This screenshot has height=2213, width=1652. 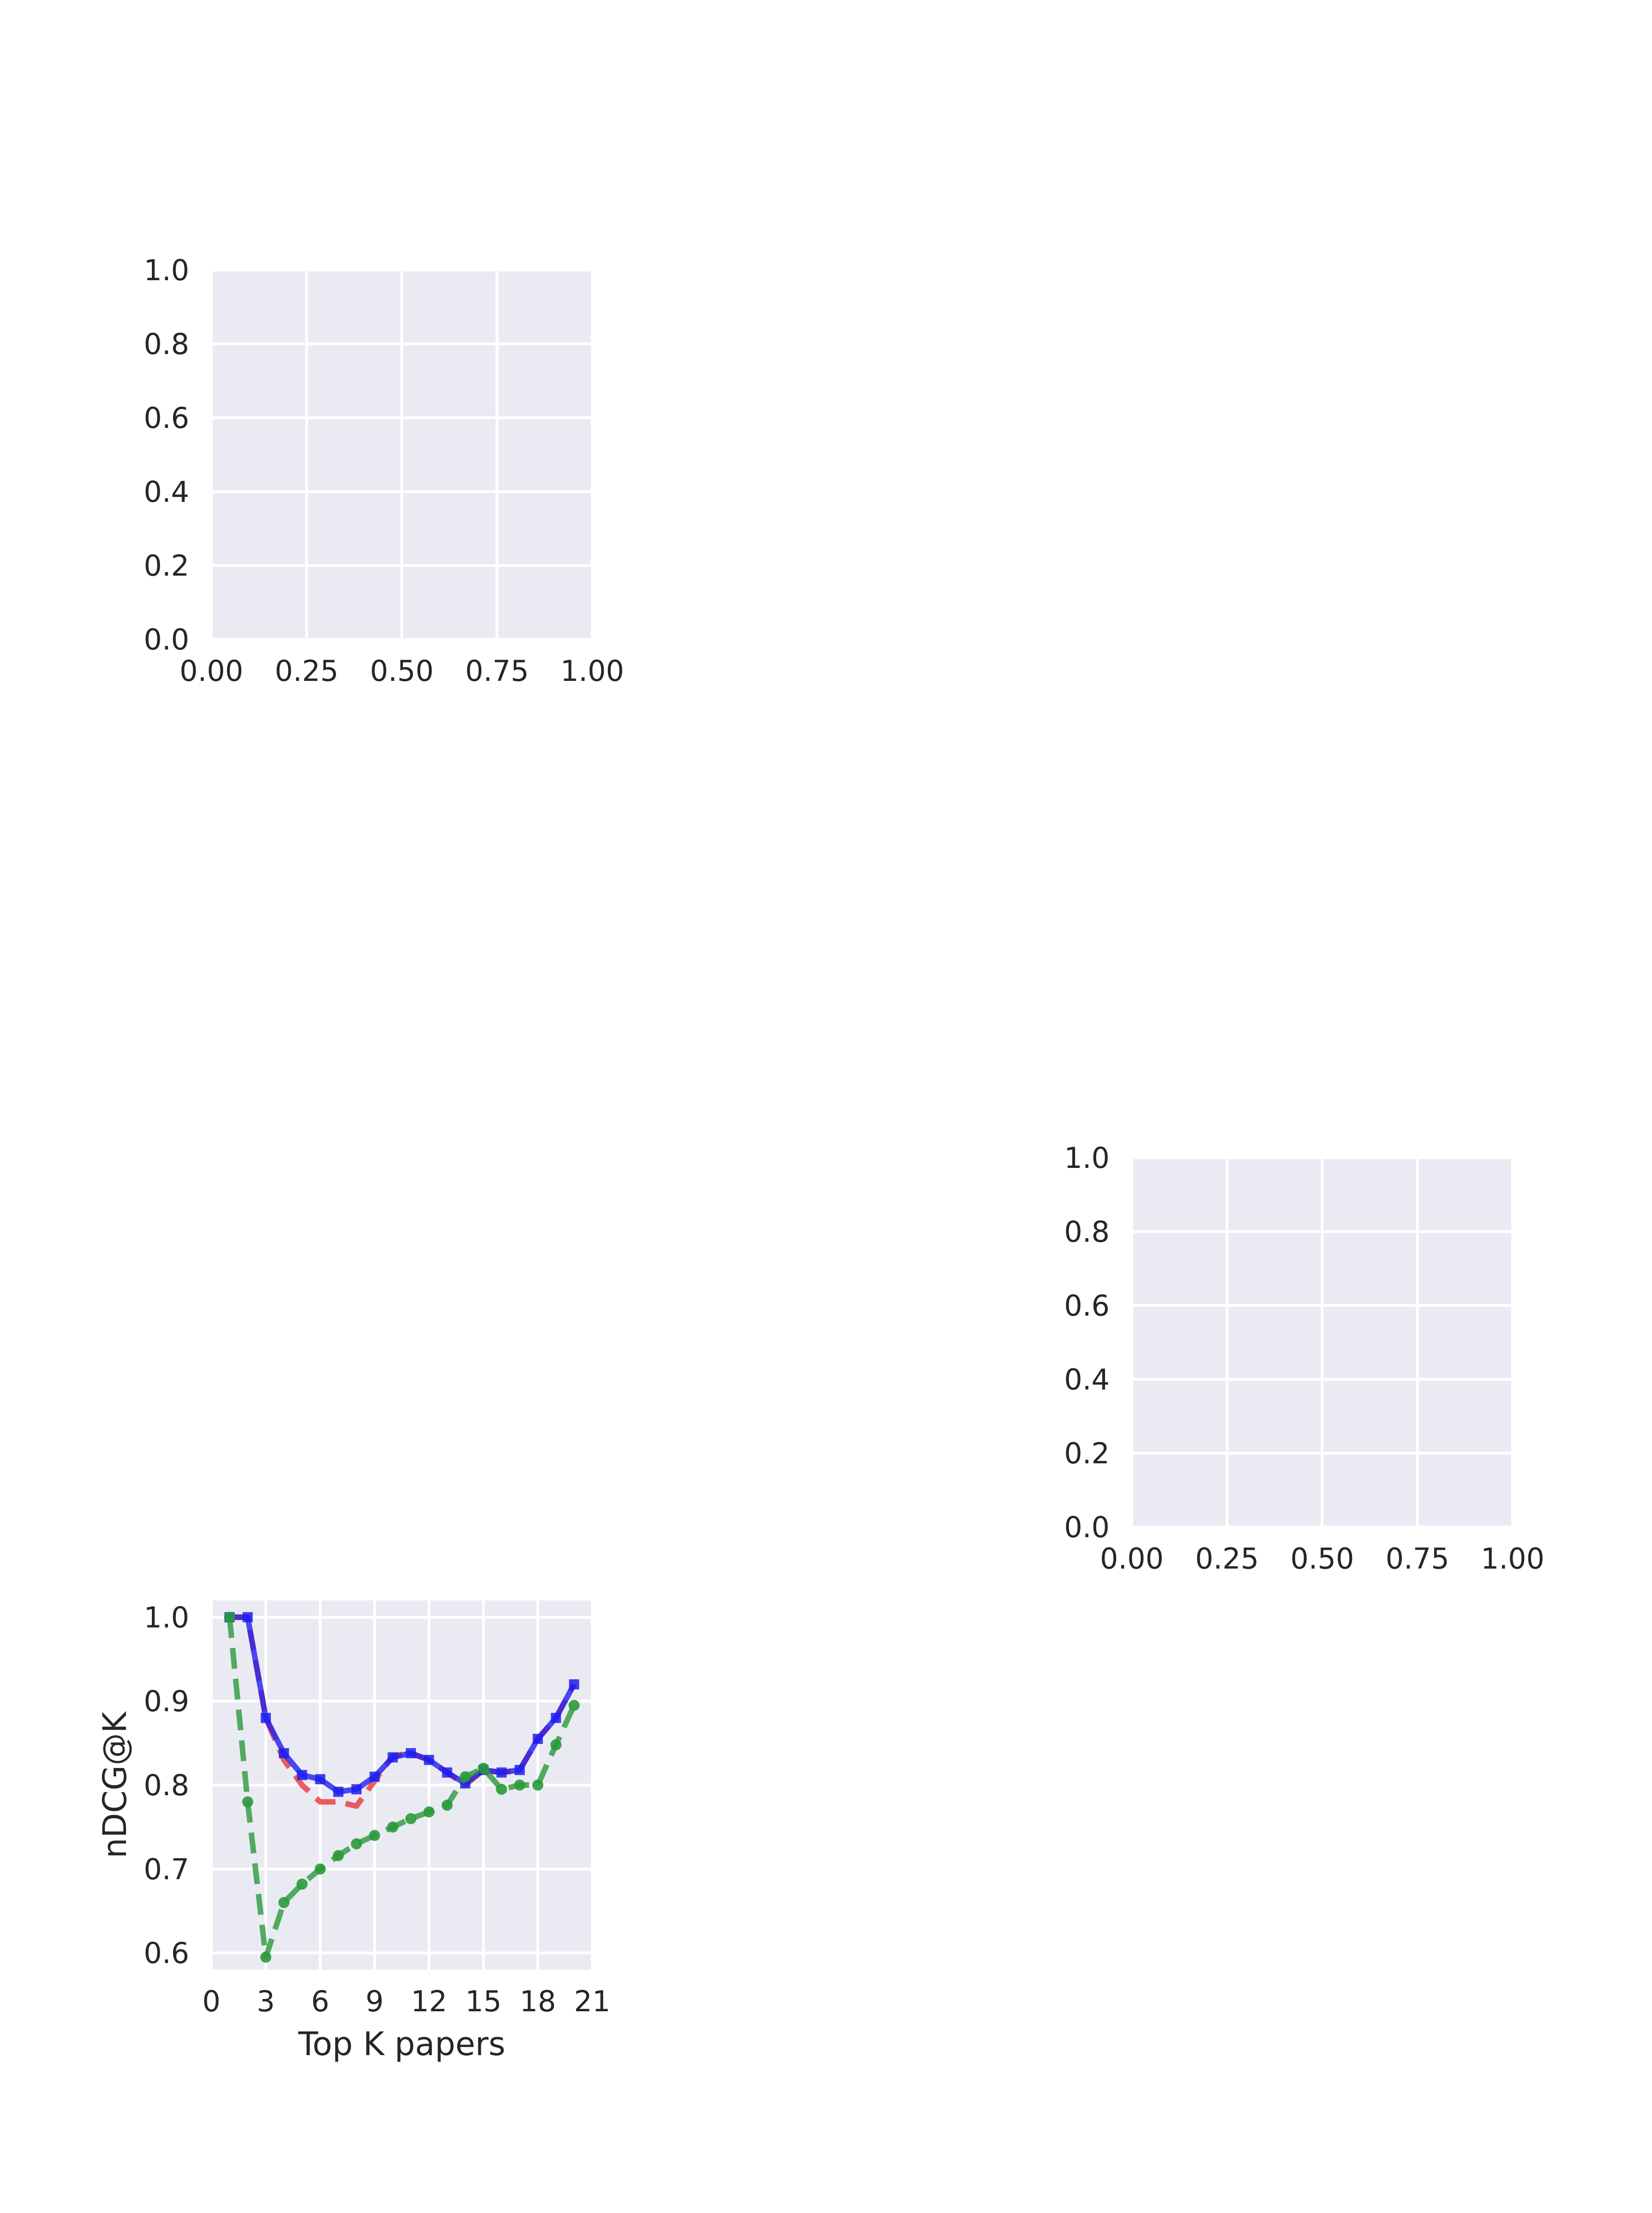 I want to click on x-tick-label: 21, so click(x=592, y=2001).